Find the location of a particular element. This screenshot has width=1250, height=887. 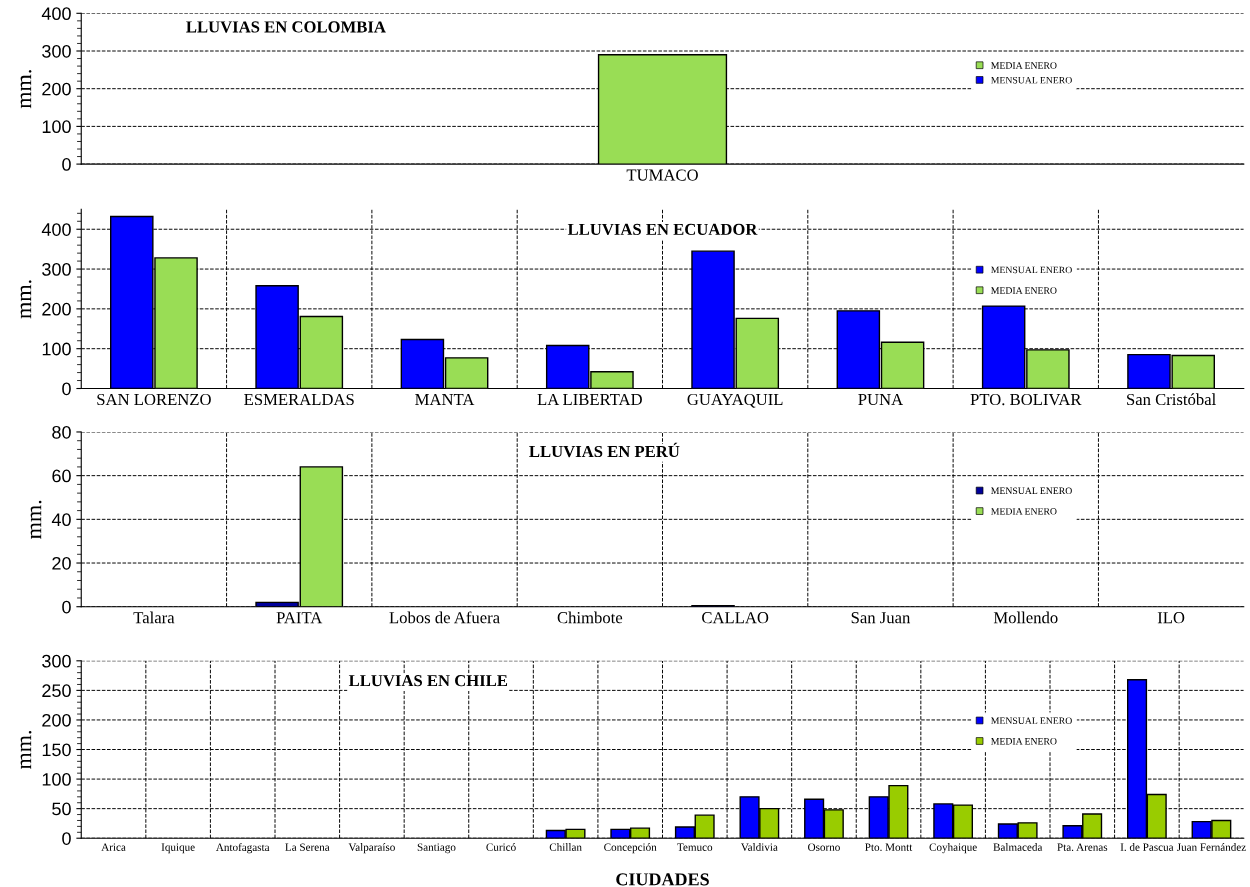

x-tick-label: La Serena is located at coordinates (307, 847).